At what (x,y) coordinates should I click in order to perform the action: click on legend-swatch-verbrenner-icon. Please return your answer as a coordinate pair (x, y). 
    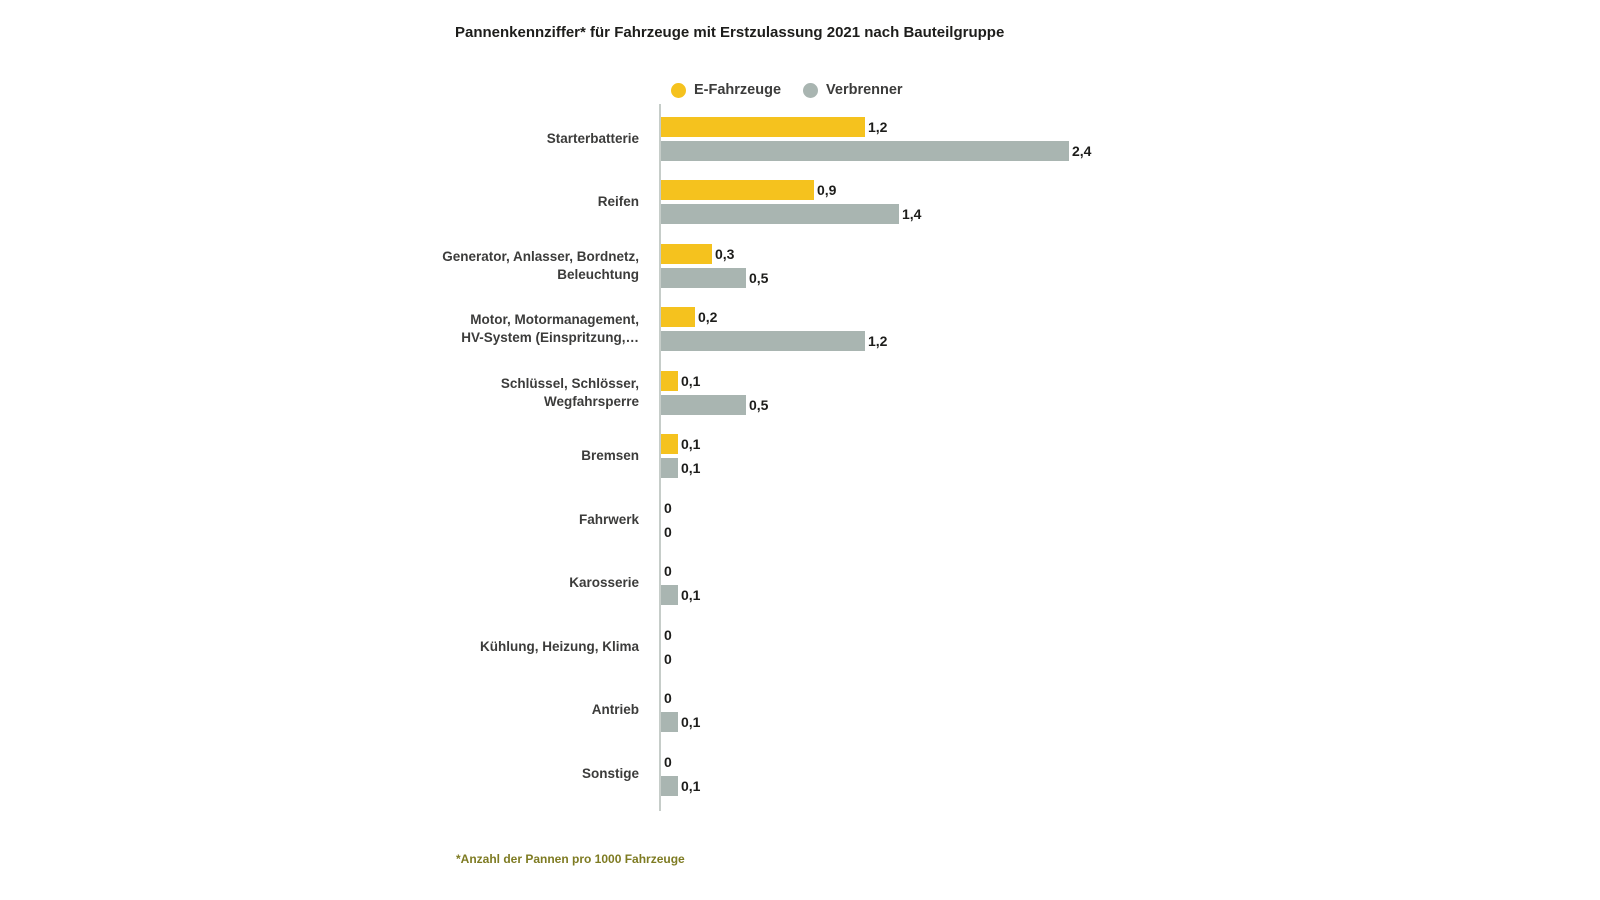
    Looking at the image, I should click on (811, 90).